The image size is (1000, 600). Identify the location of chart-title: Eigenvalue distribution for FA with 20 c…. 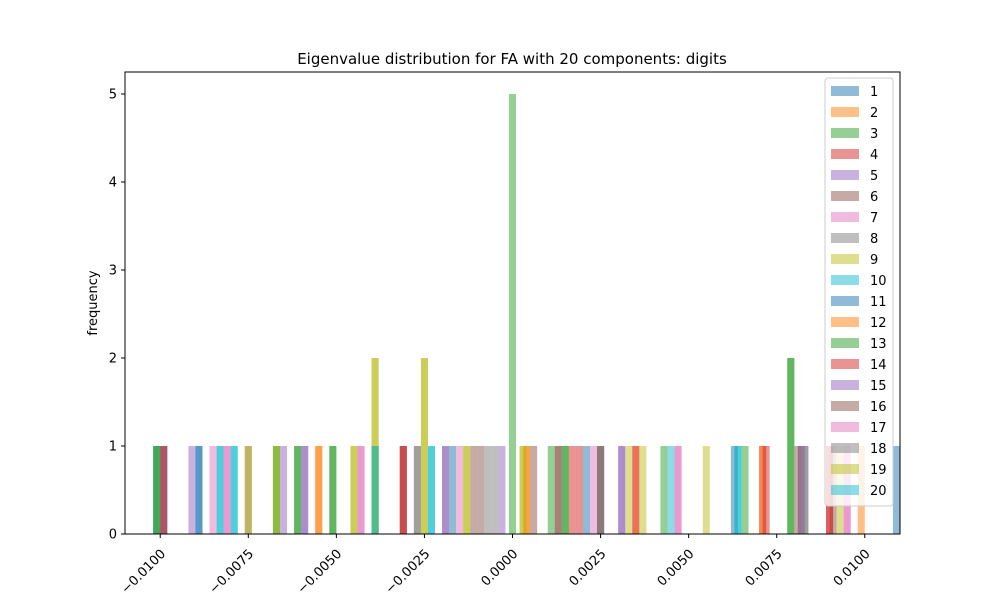
(512, 59).